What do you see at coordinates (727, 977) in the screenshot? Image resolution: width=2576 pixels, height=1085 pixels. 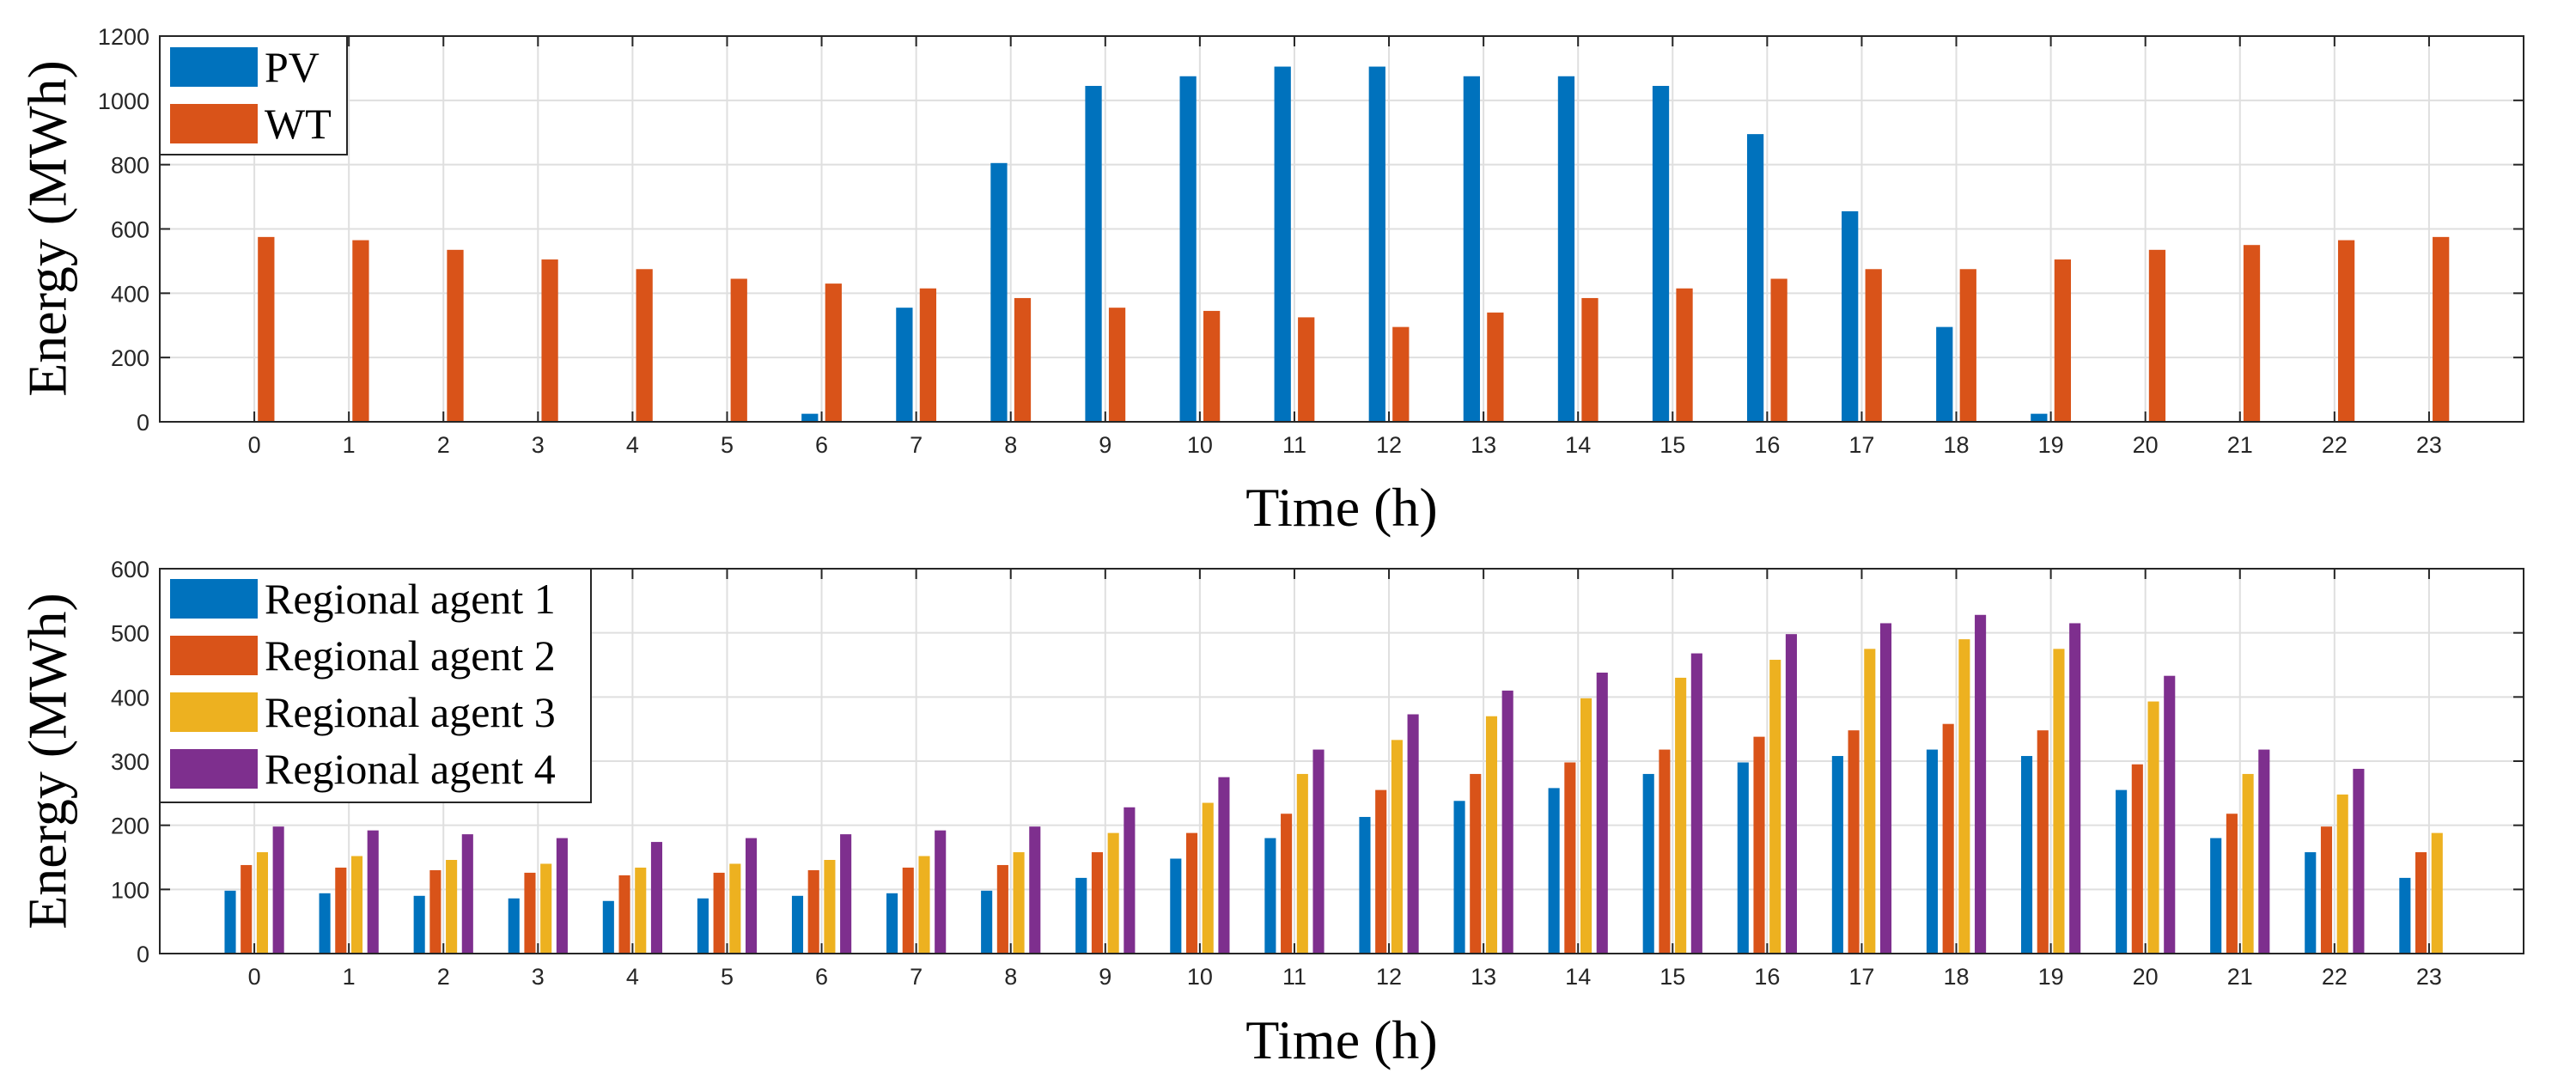 I see `x-tick-label: 5` at bounding box center [727, 977].